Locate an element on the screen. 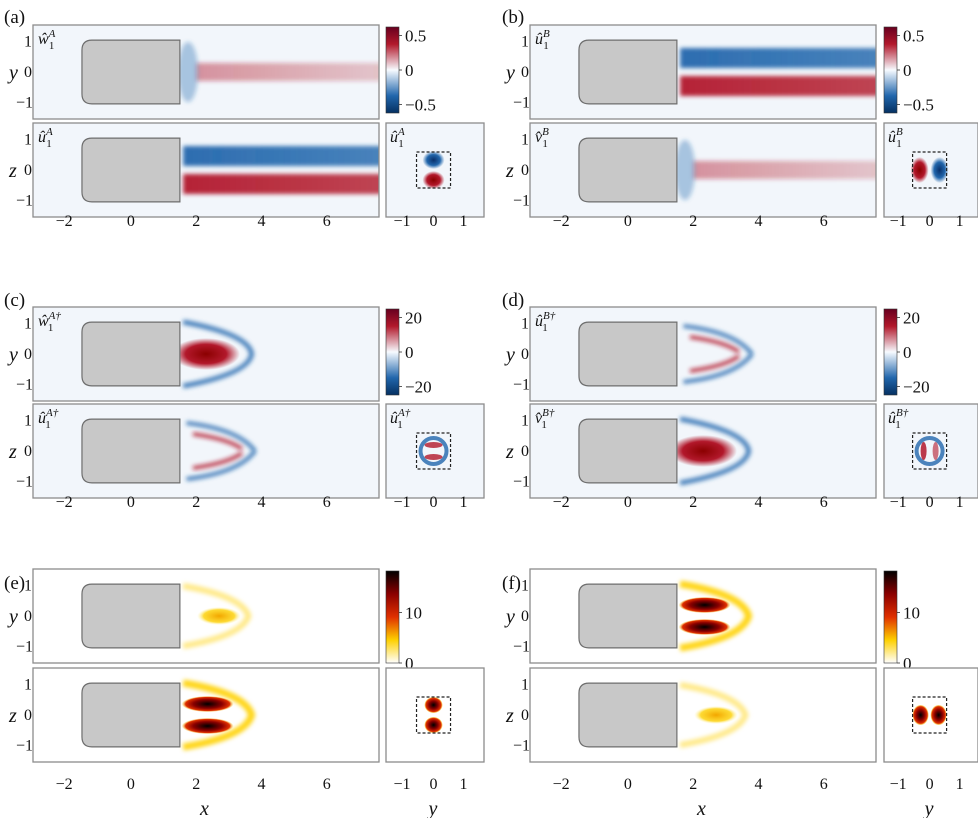  subplot-bottom: v̂B† 1 1 0 −1 z is located at coordinates (691, 451).